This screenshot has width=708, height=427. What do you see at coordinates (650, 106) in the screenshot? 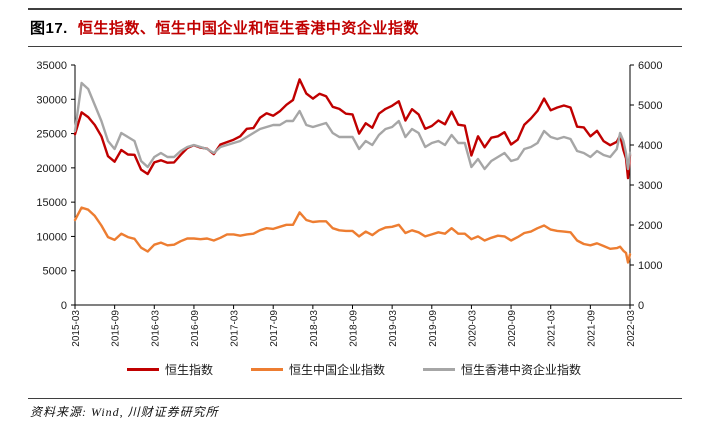
I see `right-tick-label: 5000` at bounding box center [650, 106].